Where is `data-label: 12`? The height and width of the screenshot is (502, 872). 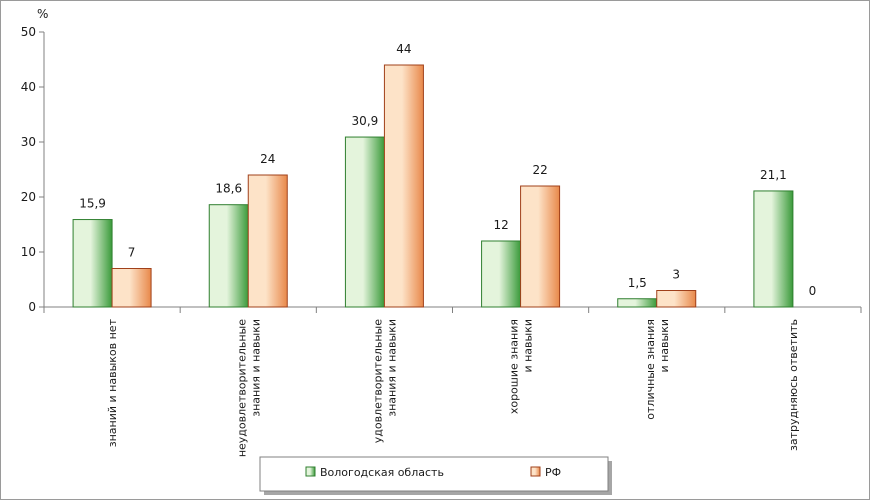 data-label: 12 is located at coordinates (500, 225).